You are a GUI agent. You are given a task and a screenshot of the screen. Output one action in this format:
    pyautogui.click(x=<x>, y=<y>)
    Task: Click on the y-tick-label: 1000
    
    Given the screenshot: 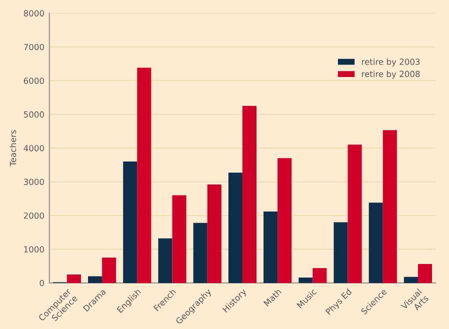 What is the action you would take?
    pyautogui.click(x=34, y=249)
    